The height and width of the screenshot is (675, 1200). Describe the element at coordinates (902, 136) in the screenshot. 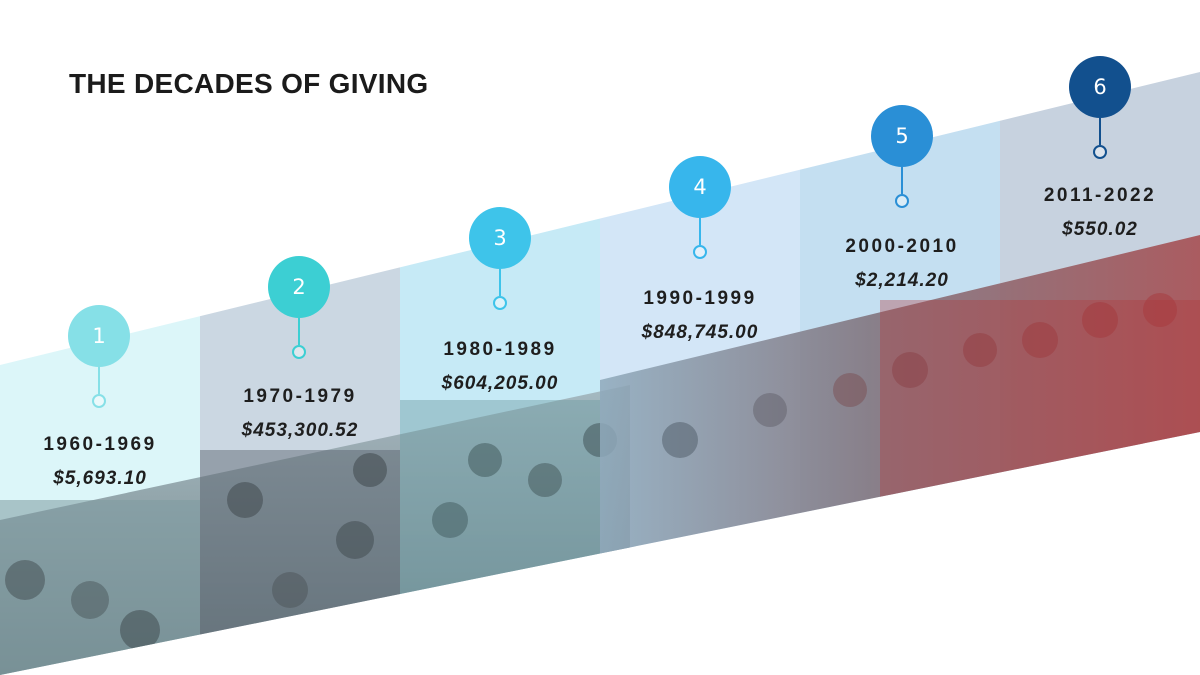

I see `decade-5-number: 5` at that location.